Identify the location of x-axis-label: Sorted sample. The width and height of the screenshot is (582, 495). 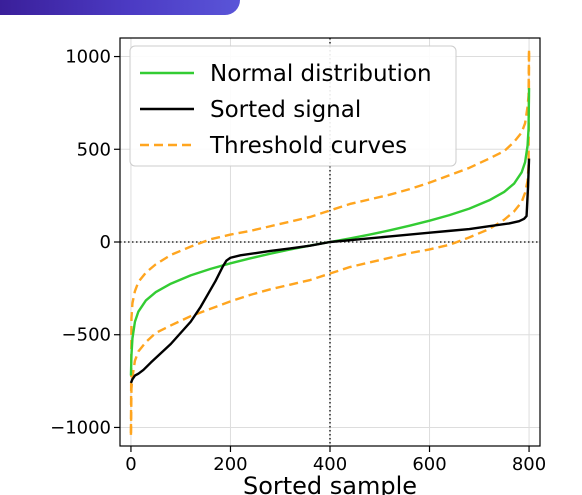
(330, 483).